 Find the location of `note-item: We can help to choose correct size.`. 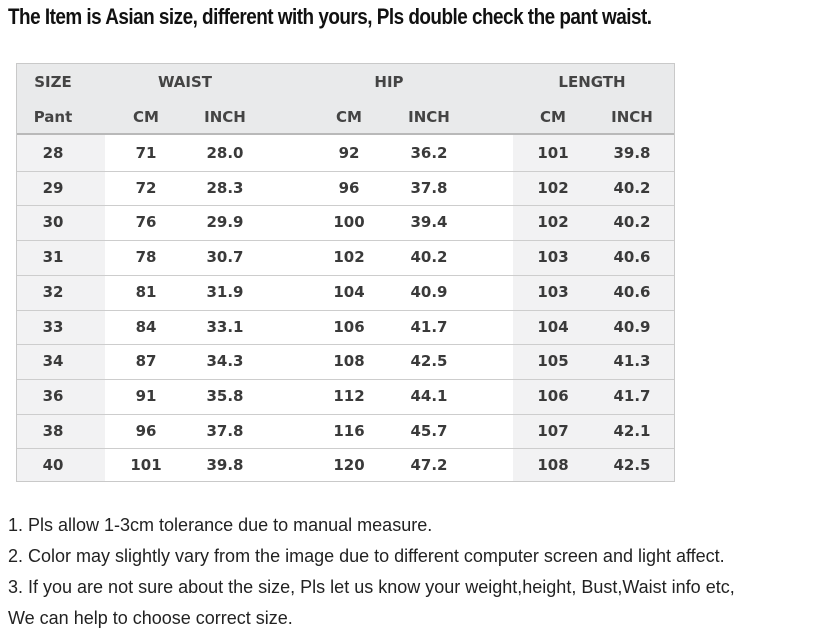

note-item: We can help to choose correct size. is located at coordinates (150, 618).